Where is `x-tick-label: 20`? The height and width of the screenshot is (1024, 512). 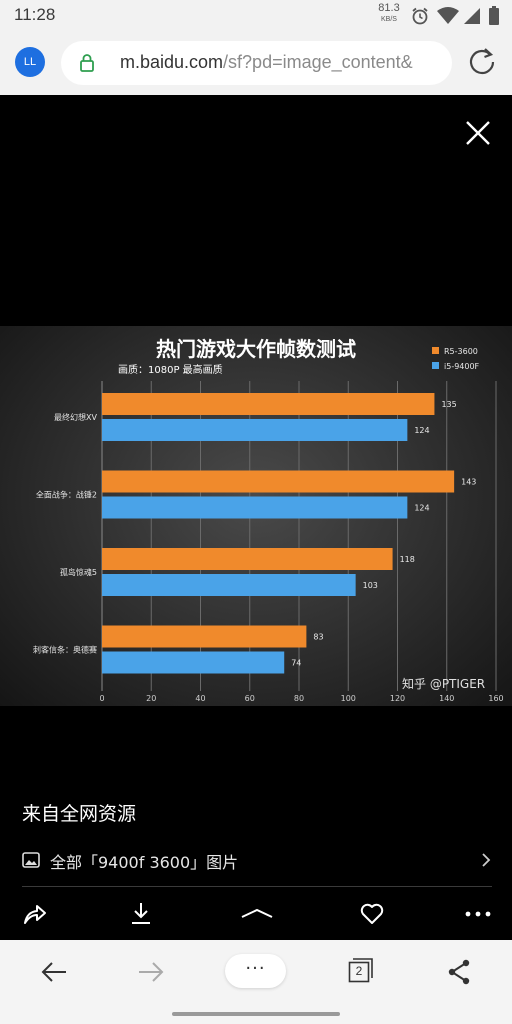 x-tick-label: 20 is located at coordinates (151, 698).